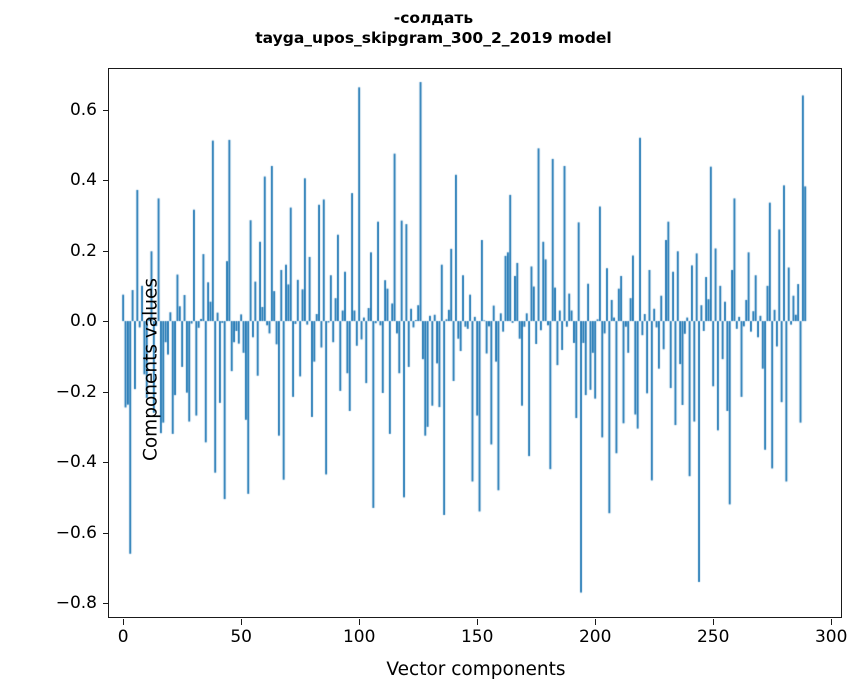 The height and width of the screenshot is (696, 867). Describe the element at coordinates (76, 462) in the screenshot. I see `y-axis-tick-label: −0.4` at that location.